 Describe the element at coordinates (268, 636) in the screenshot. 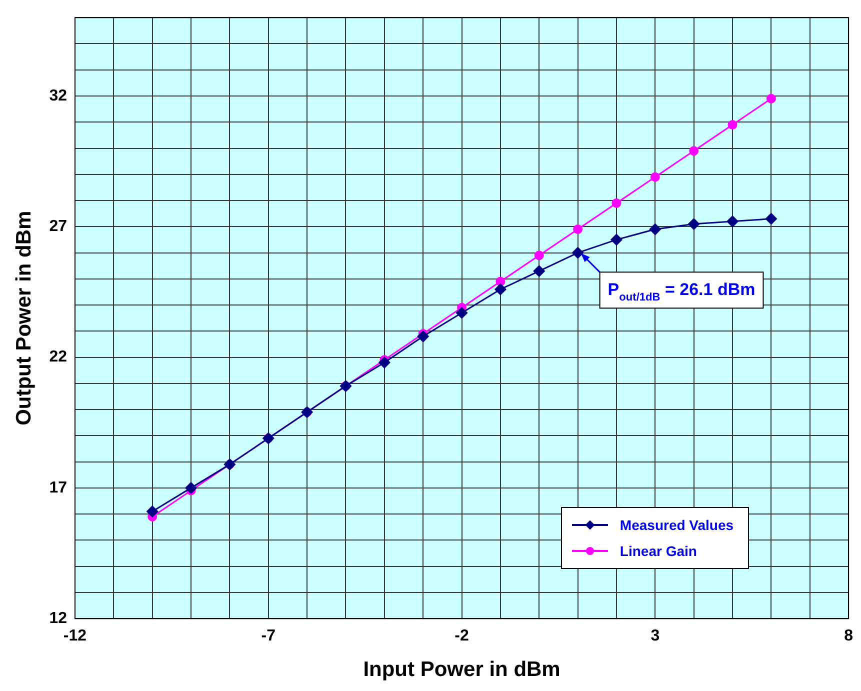

I see `x-tick-label: -7` at that location.